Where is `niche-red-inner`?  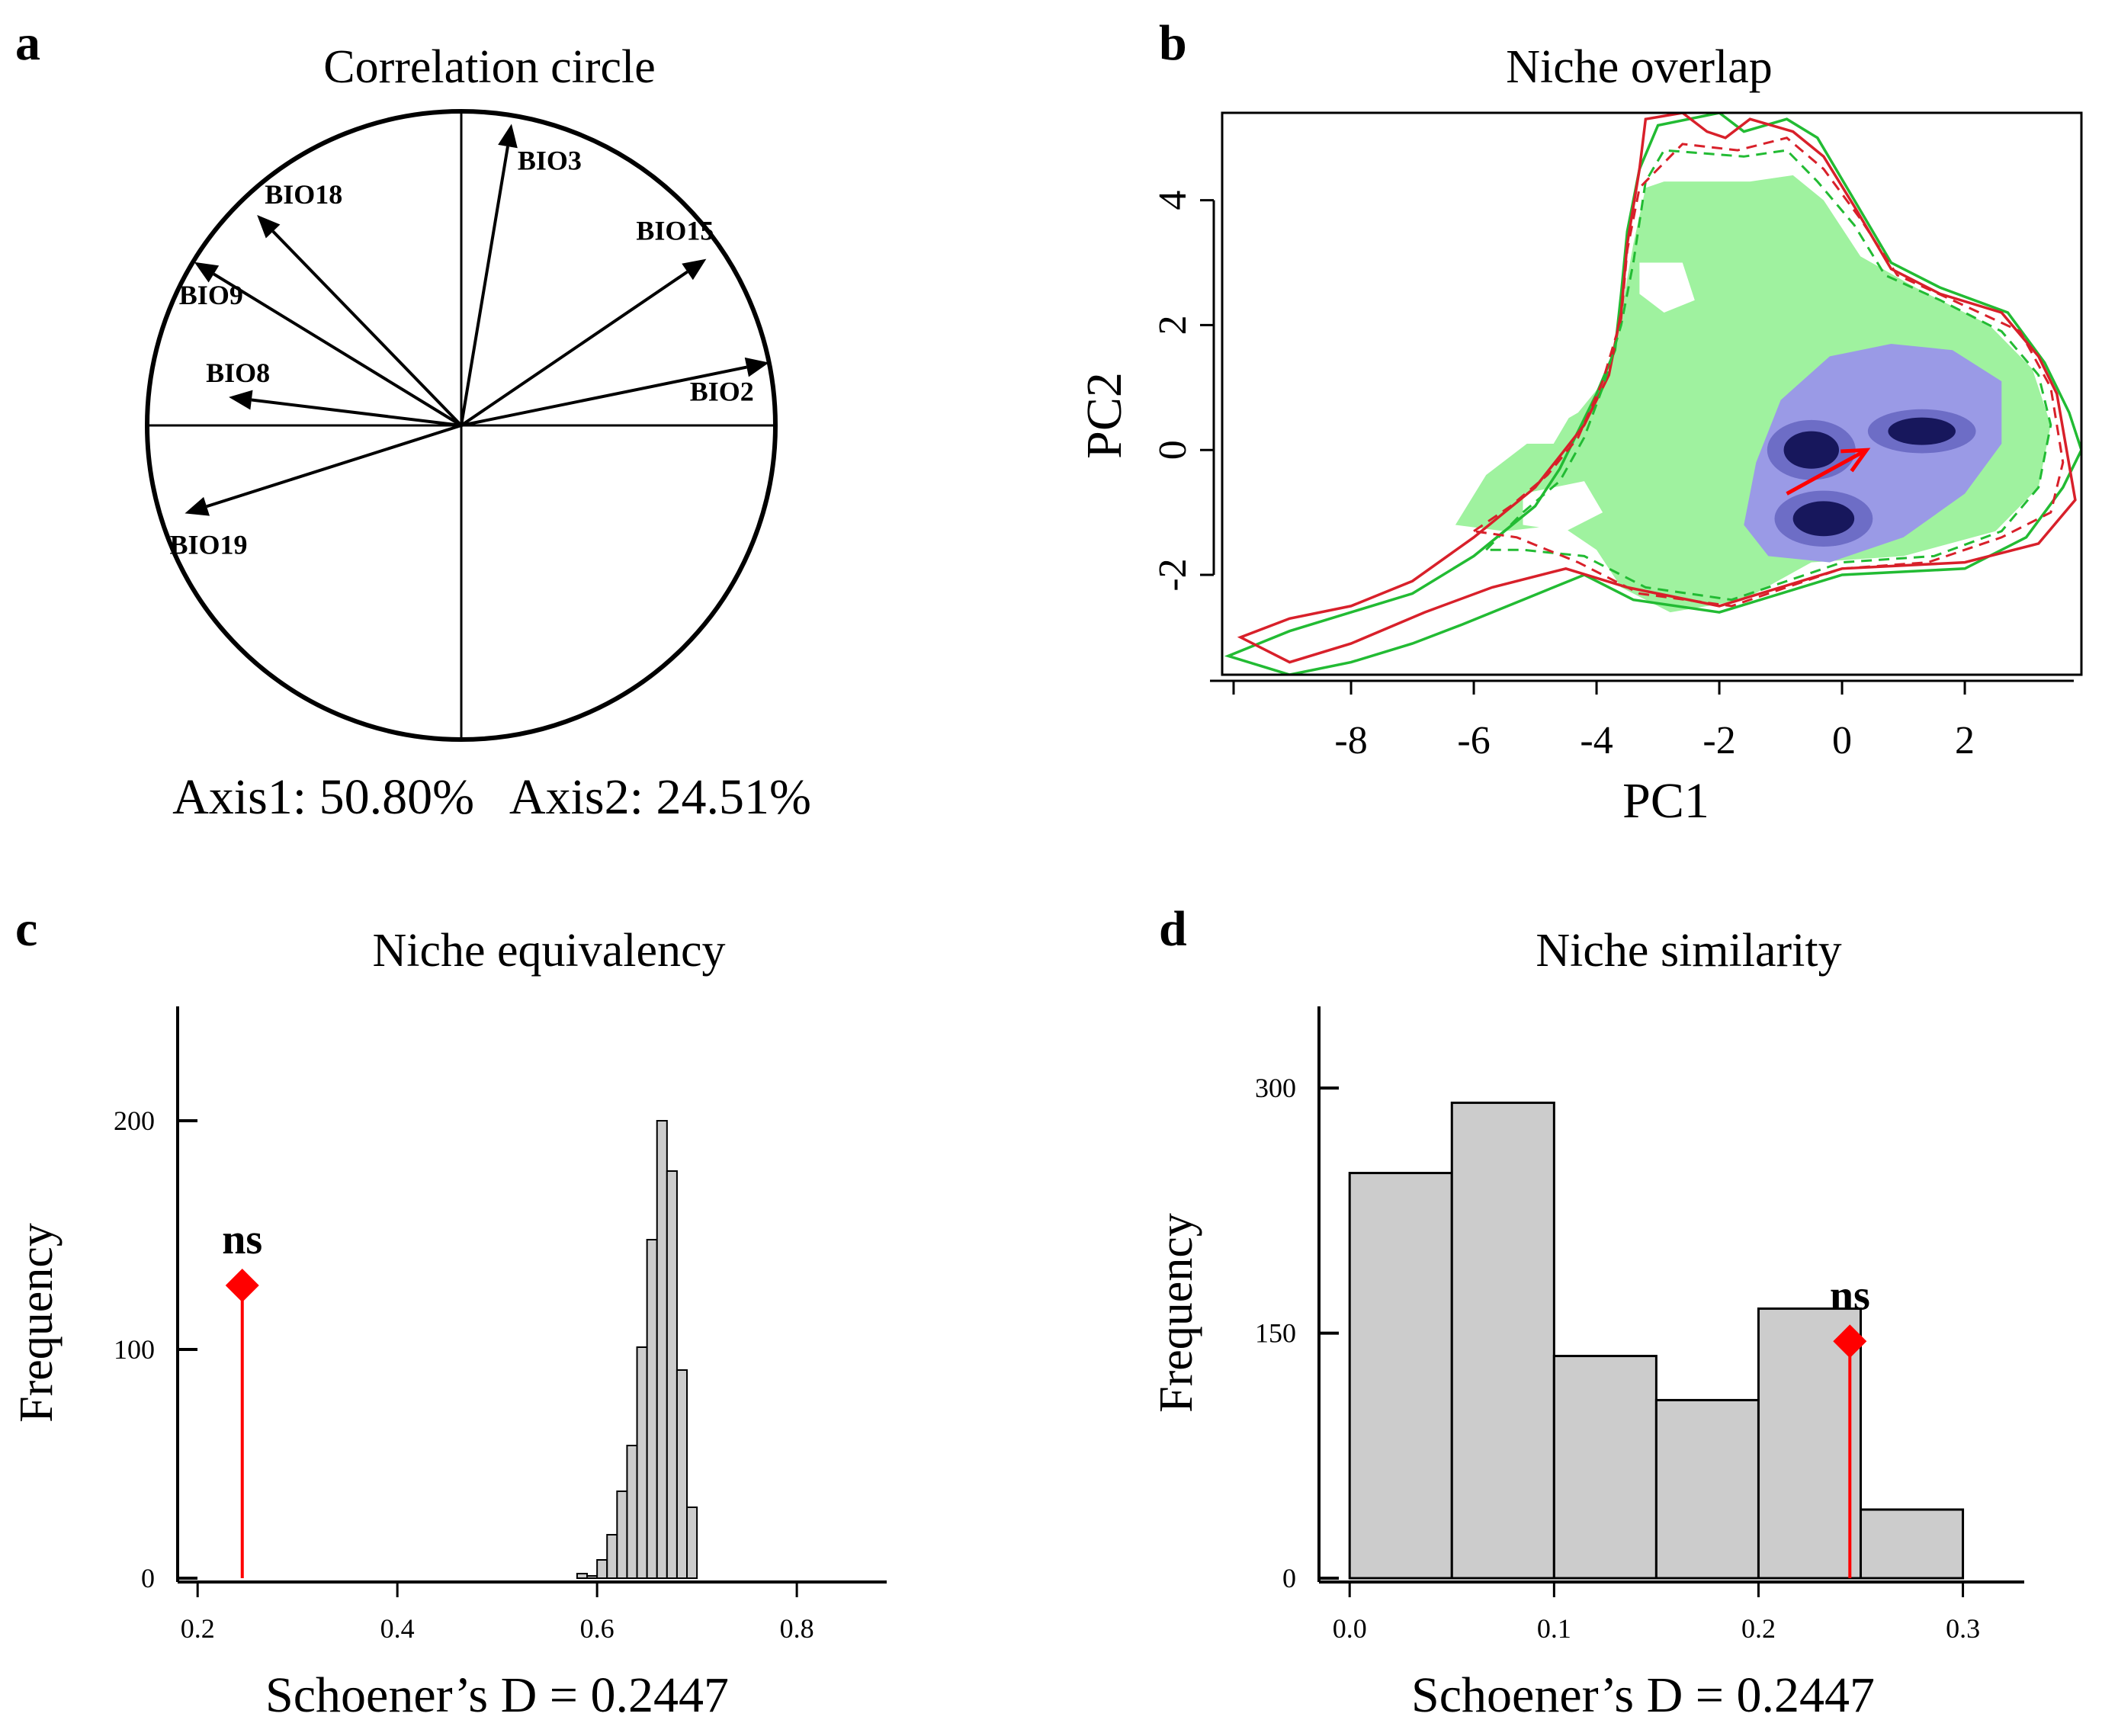 niche-red-inner is located at coordinates (1767, 372).